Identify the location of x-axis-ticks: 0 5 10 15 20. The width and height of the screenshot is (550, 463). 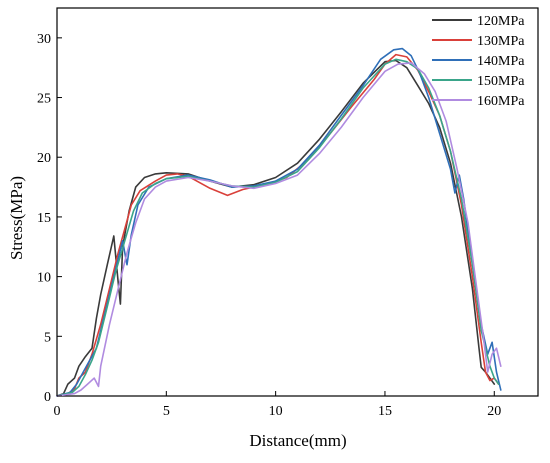
(277, 405).